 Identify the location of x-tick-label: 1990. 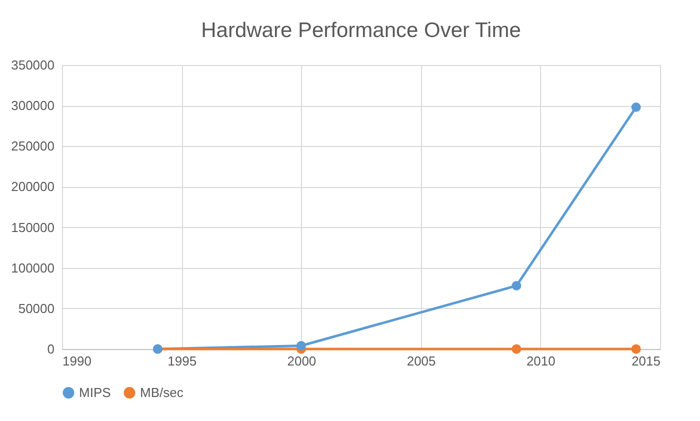
(77, 361).